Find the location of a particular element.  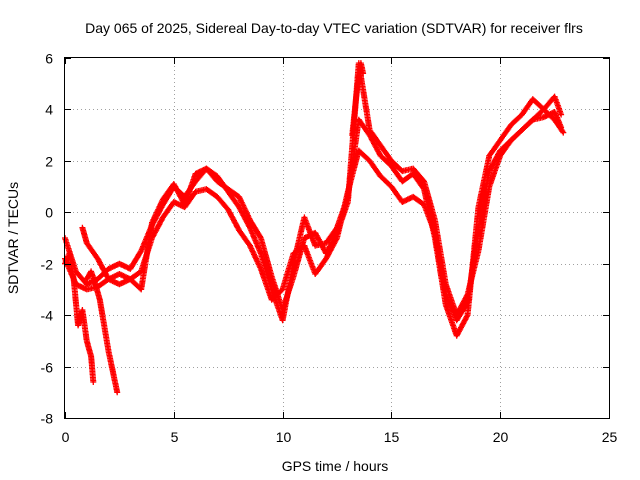

x-tick-label: 15 is located at coordinates (392, 437).